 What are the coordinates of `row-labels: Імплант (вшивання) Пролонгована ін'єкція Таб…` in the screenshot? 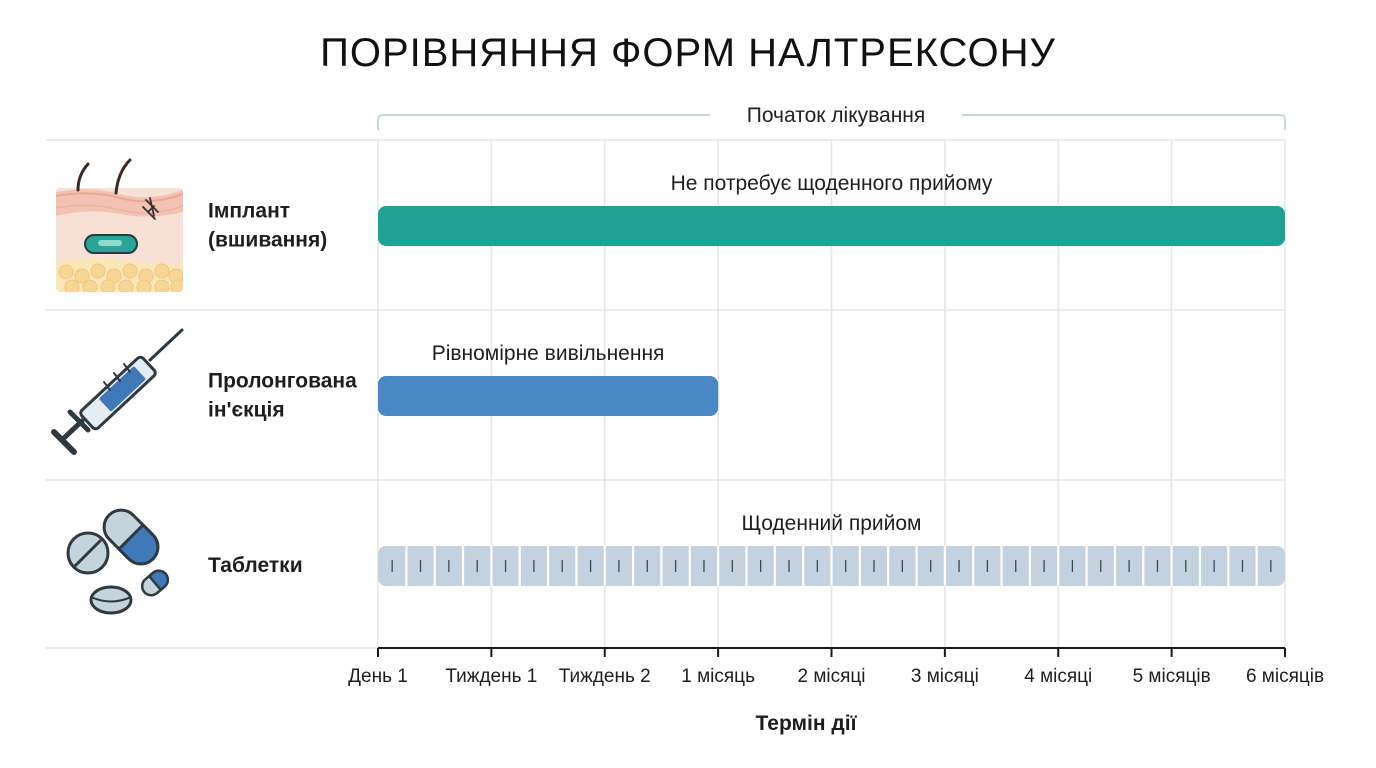 It's located at (282, 389).